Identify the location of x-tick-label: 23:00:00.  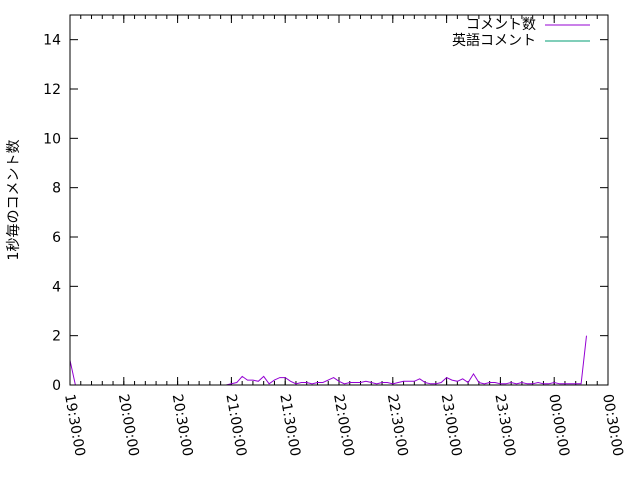
(451, 425).